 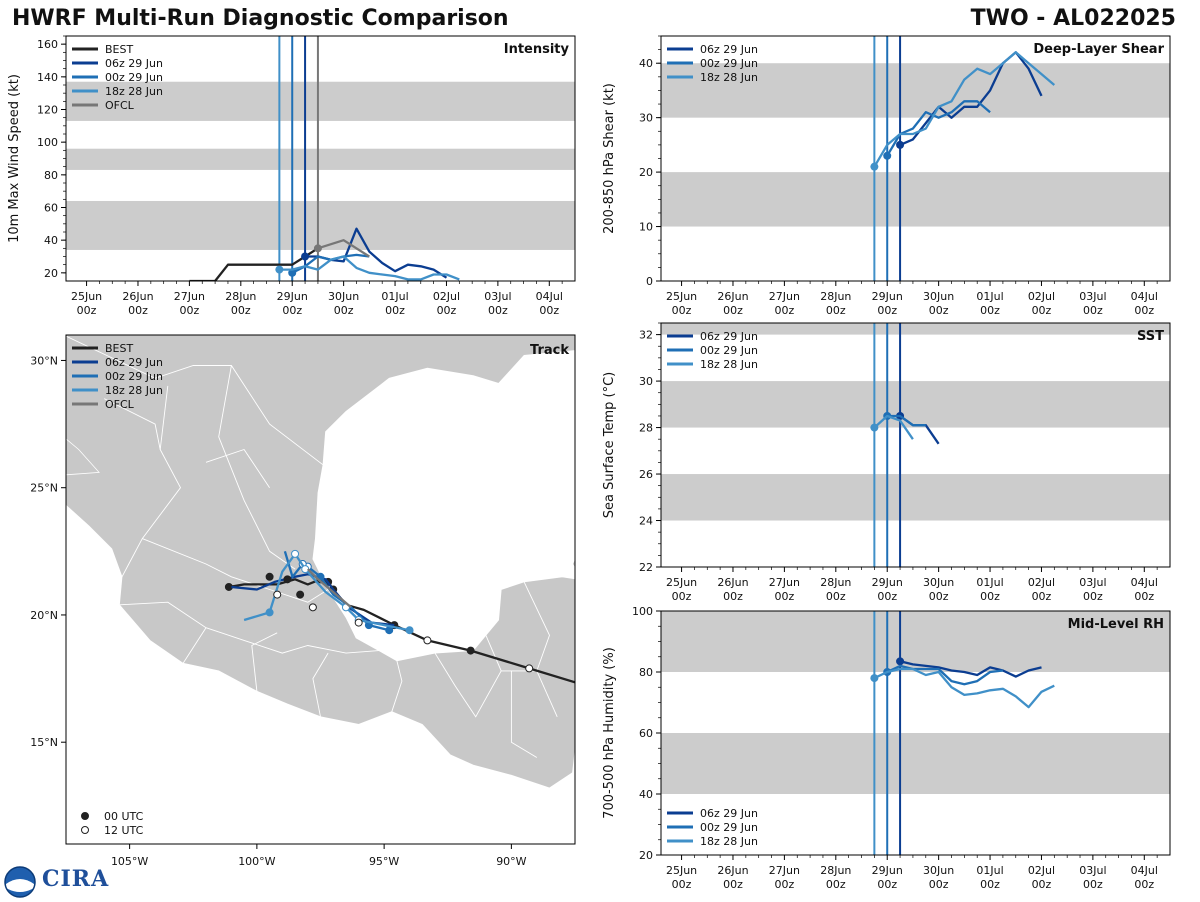 What do you see at coordinates (260, 18) in the screenshot?
I see `figure-title: HWRF Multi-Run Diagnostic Comparison` at bounding box center [260, 18].